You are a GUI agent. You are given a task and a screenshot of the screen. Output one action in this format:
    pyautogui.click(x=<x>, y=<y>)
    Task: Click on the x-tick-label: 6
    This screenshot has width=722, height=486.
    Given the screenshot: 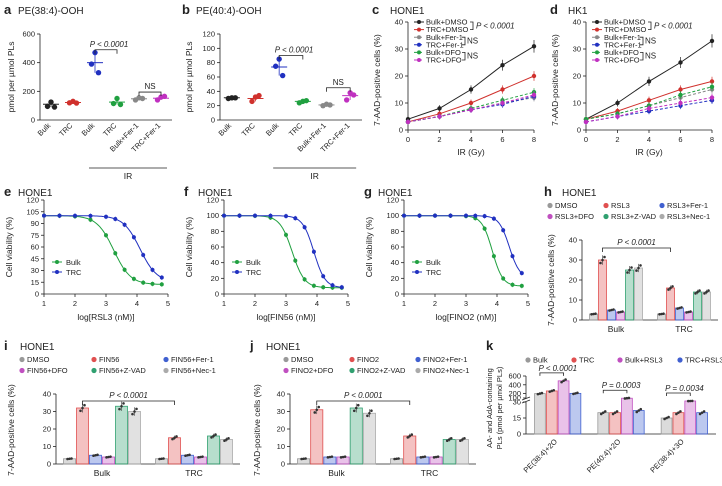 What is the action you would take?
    pyautogui.click(x=502, y=139)
    